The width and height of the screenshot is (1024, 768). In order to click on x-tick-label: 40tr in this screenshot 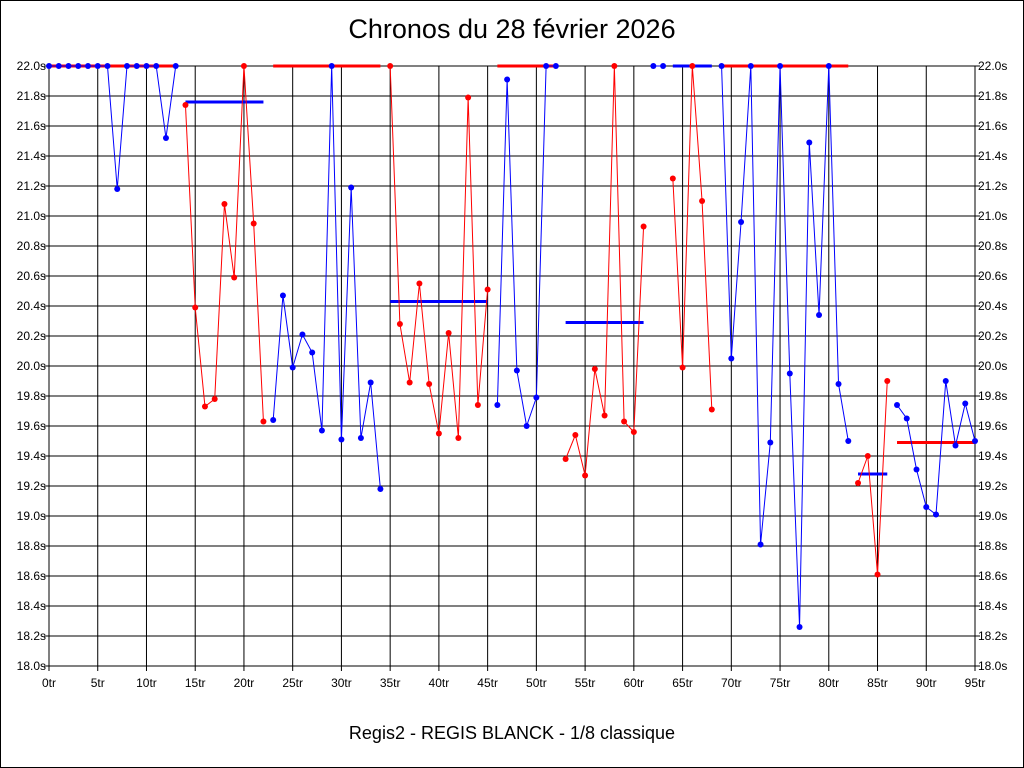, I will do `click(439, 683)`.